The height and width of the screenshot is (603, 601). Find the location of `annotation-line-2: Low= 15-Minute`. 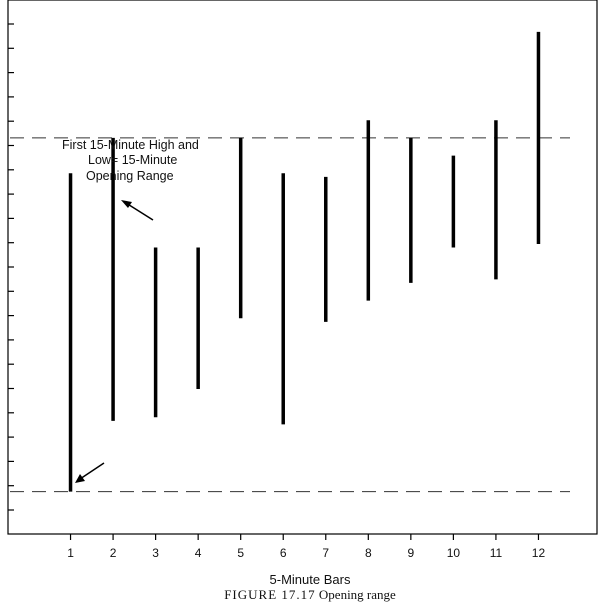

annotation-line-2: Low= 15-Minute is located at coordinates (132, 160).